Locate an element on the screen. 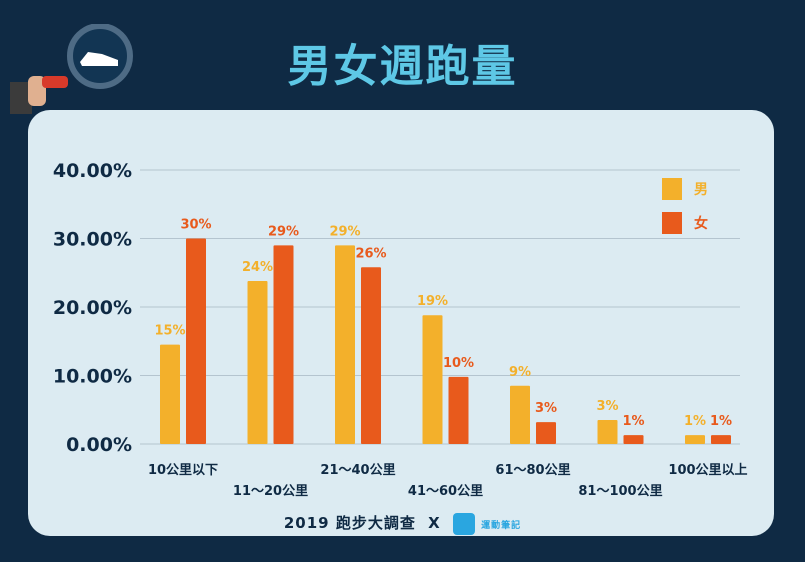 This screenshot has height=562, width=805. footer-text: 2019 跑步大調查 is located at coordinates (349, 523).